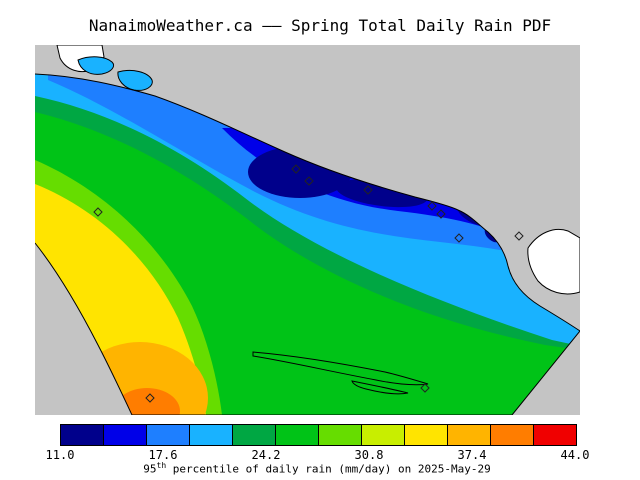 The width and height of the screenshot is (640, 480). I want to click on colorbar-tick: 37.4, so click(472, 455).